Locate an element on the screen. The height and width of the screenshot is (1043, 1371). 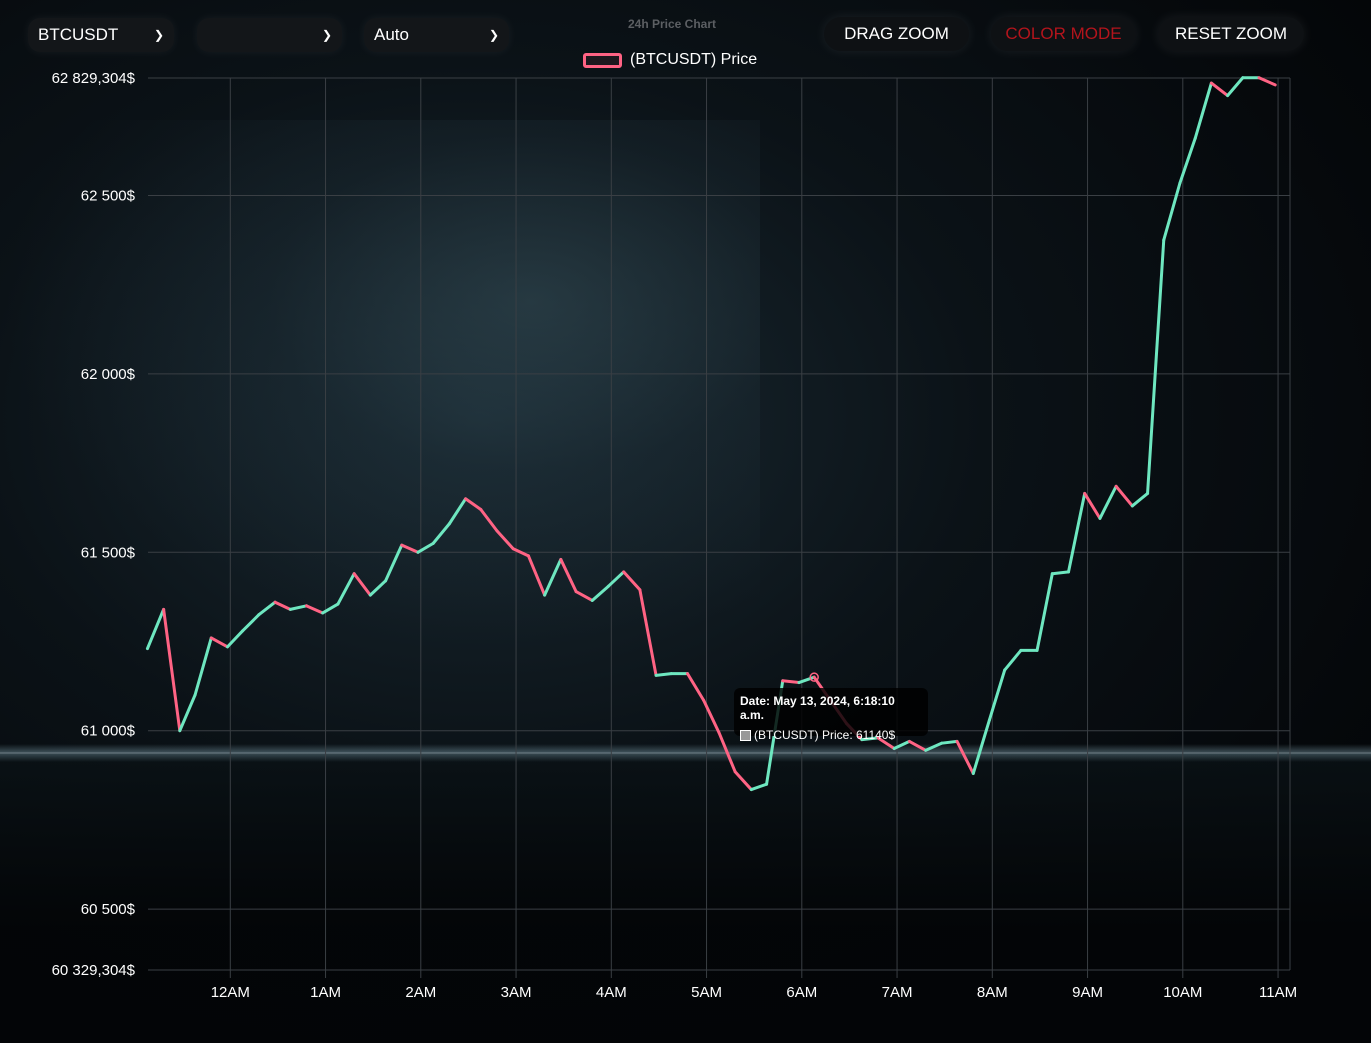
y-tick-label: 60 500$ is located at coordinates (108, 909).